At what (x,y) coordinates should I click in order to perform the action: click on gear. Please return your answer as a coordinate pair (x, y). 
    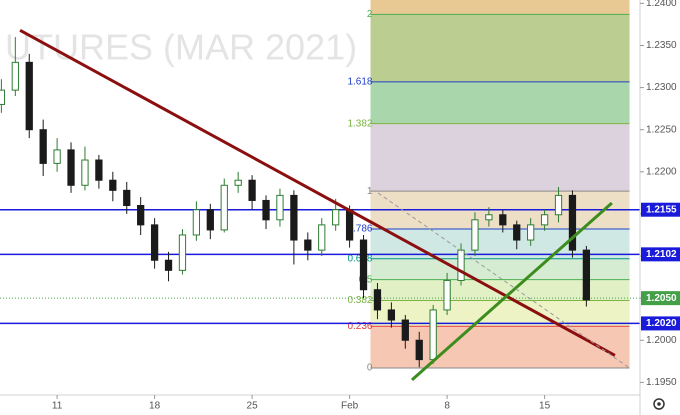
    Looking at the image, I should click on (659, 404).